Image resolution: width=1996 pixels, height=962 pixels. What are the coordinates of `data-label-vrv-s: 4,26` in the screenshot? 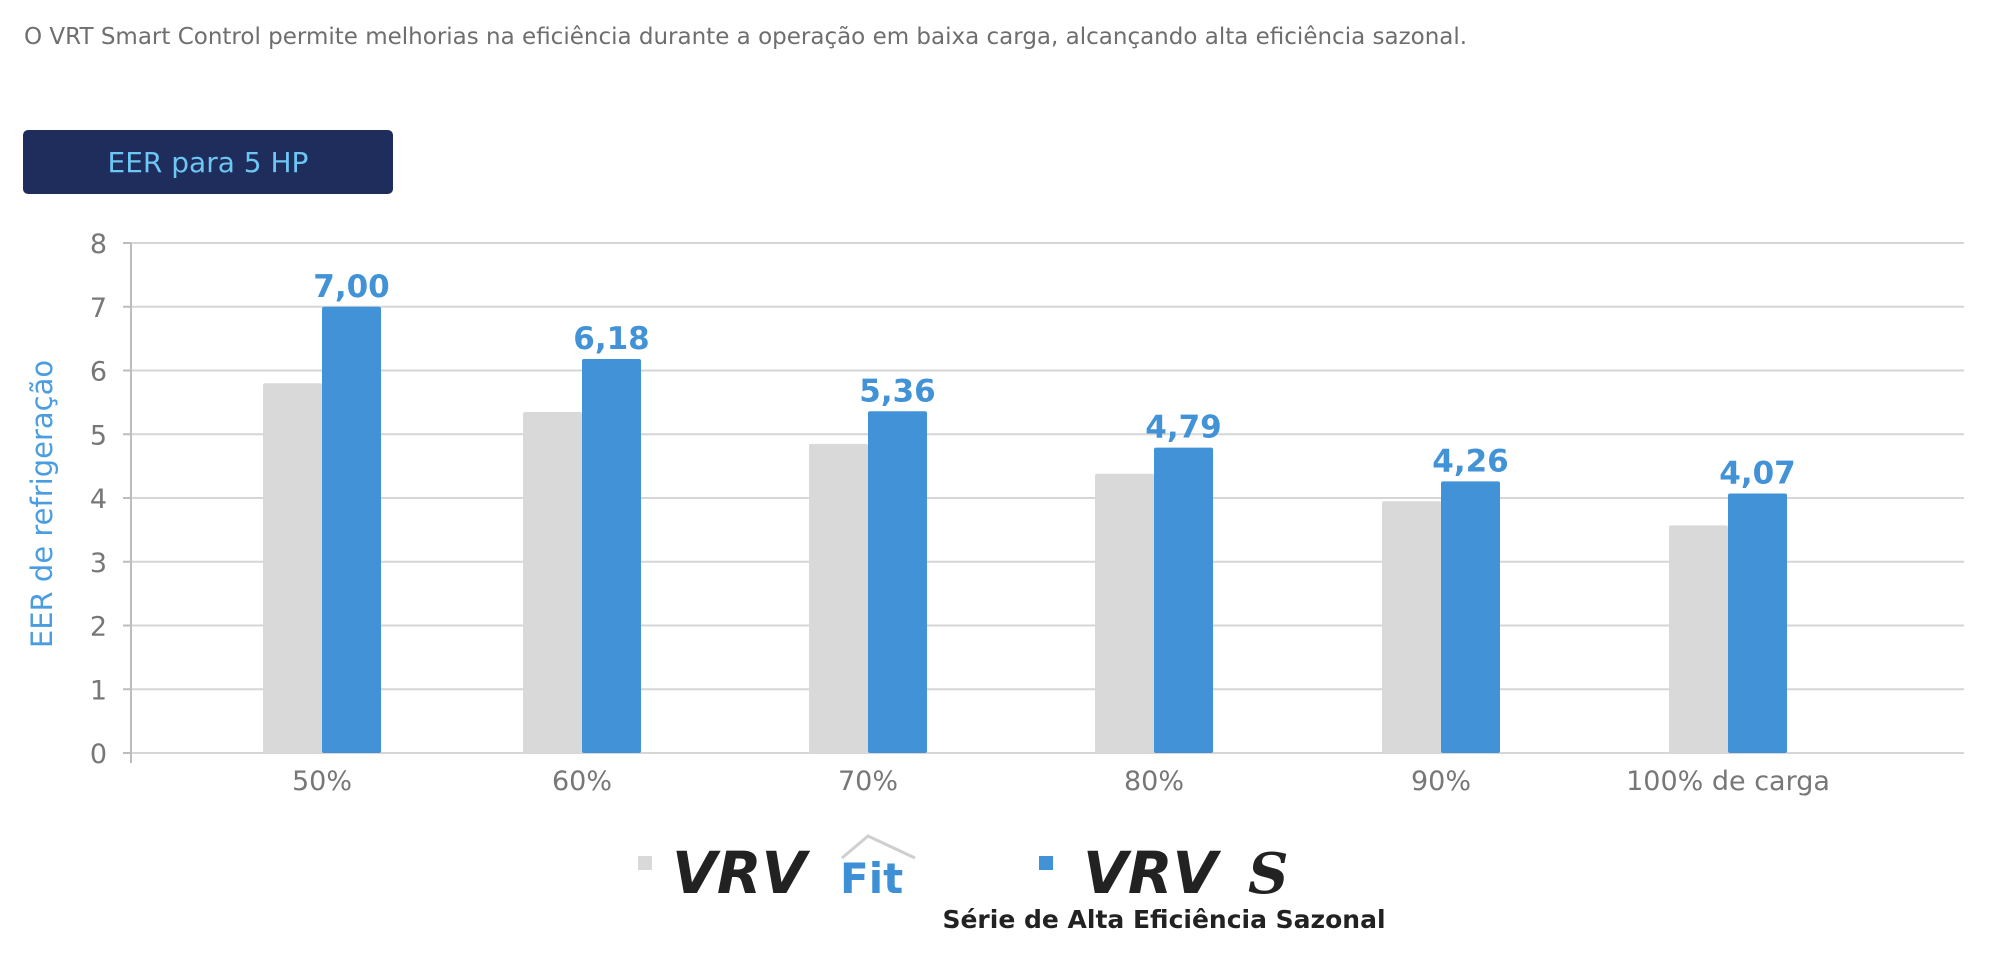 It's located at (1470, 461).